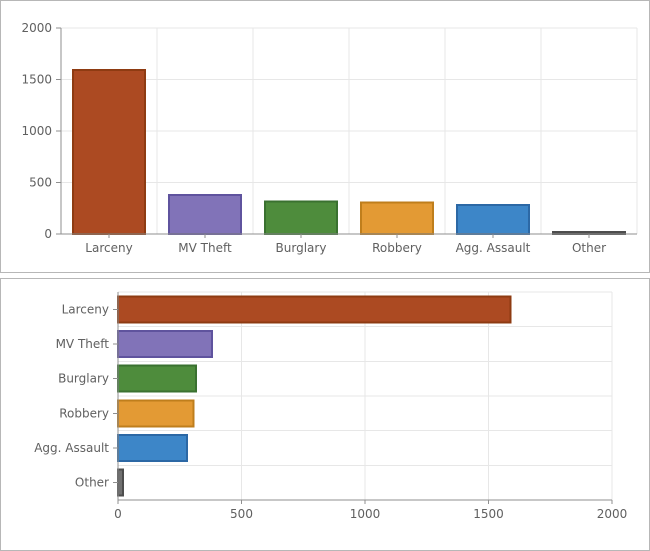  Describe the element at coordinates (120, 482) in the screenshot. I see `bar-other` at that location.